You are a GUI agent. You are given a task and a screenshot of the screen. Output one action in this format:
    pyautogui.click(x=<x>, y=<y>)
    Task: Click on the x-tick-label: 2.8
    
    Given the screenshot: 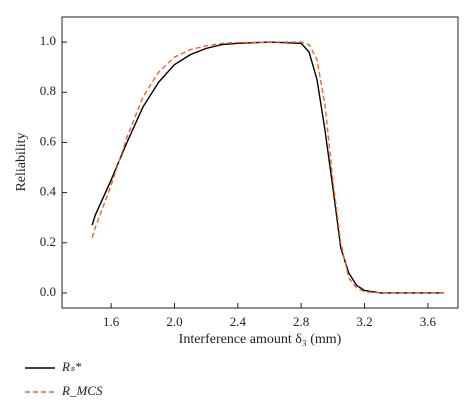 What is the action you would take?
    pyautogui.click(x=301, y=321)
    